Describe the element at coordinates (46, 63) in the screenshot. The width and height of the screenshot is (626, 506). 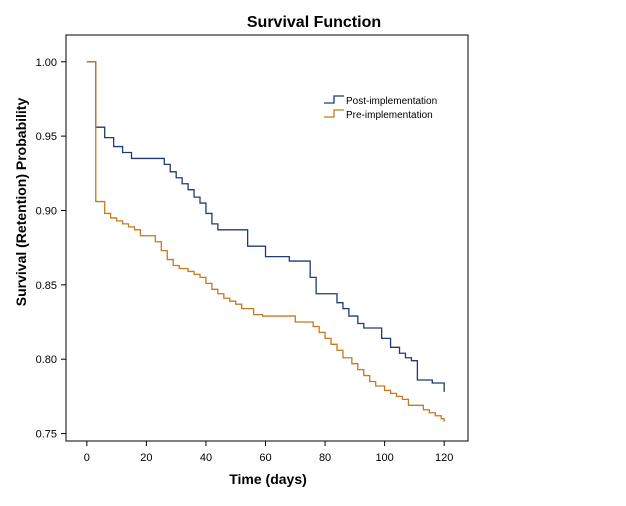
I see `y-tick-label: 1.00` at that location.